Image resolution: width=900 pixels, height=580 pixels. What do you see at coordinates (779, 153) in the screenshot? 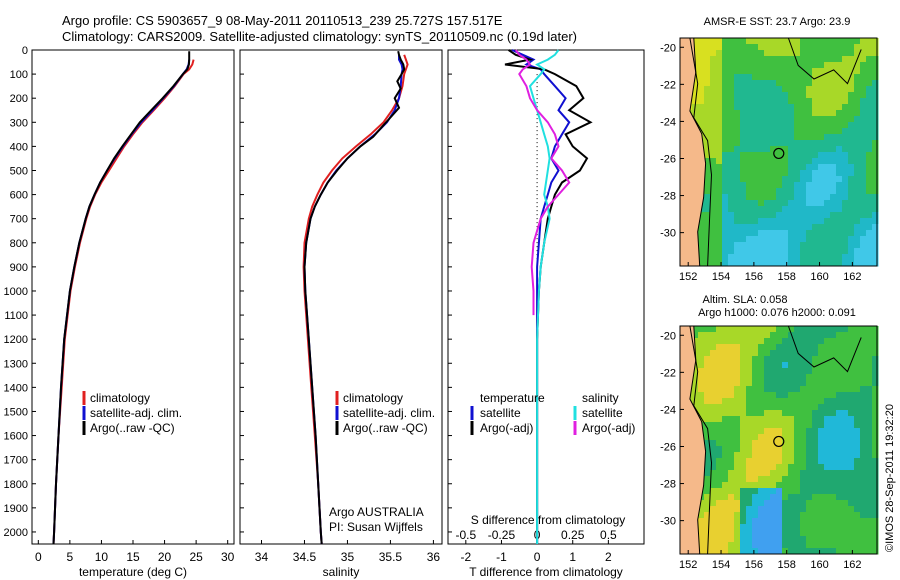
I see `argo-float-marker` at bounding box center [779, 153].